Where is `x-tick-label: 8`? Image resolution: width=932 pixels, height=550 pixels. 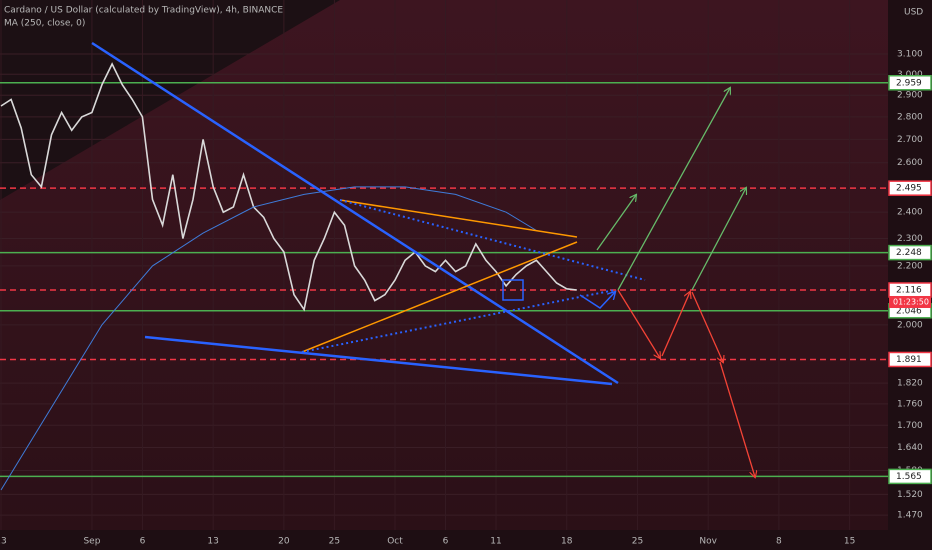
x-tick-label: 8 is located at coordinates (779, 542).